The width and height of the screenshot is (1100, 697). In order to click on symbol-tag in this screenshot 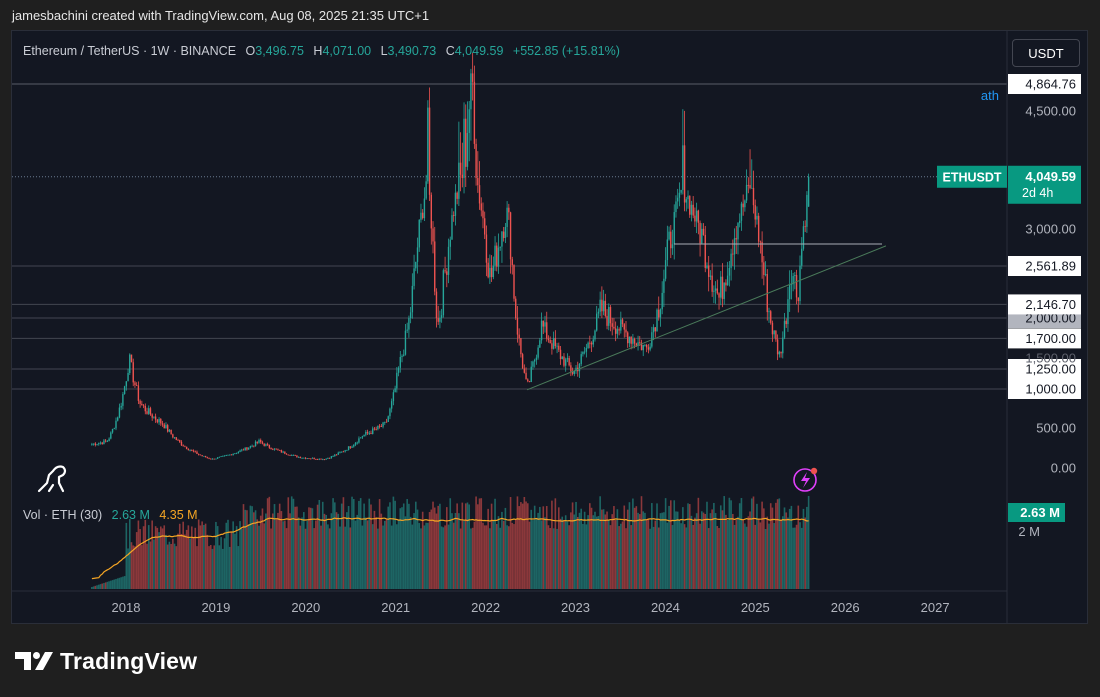, I will do `click(972, 176)`.